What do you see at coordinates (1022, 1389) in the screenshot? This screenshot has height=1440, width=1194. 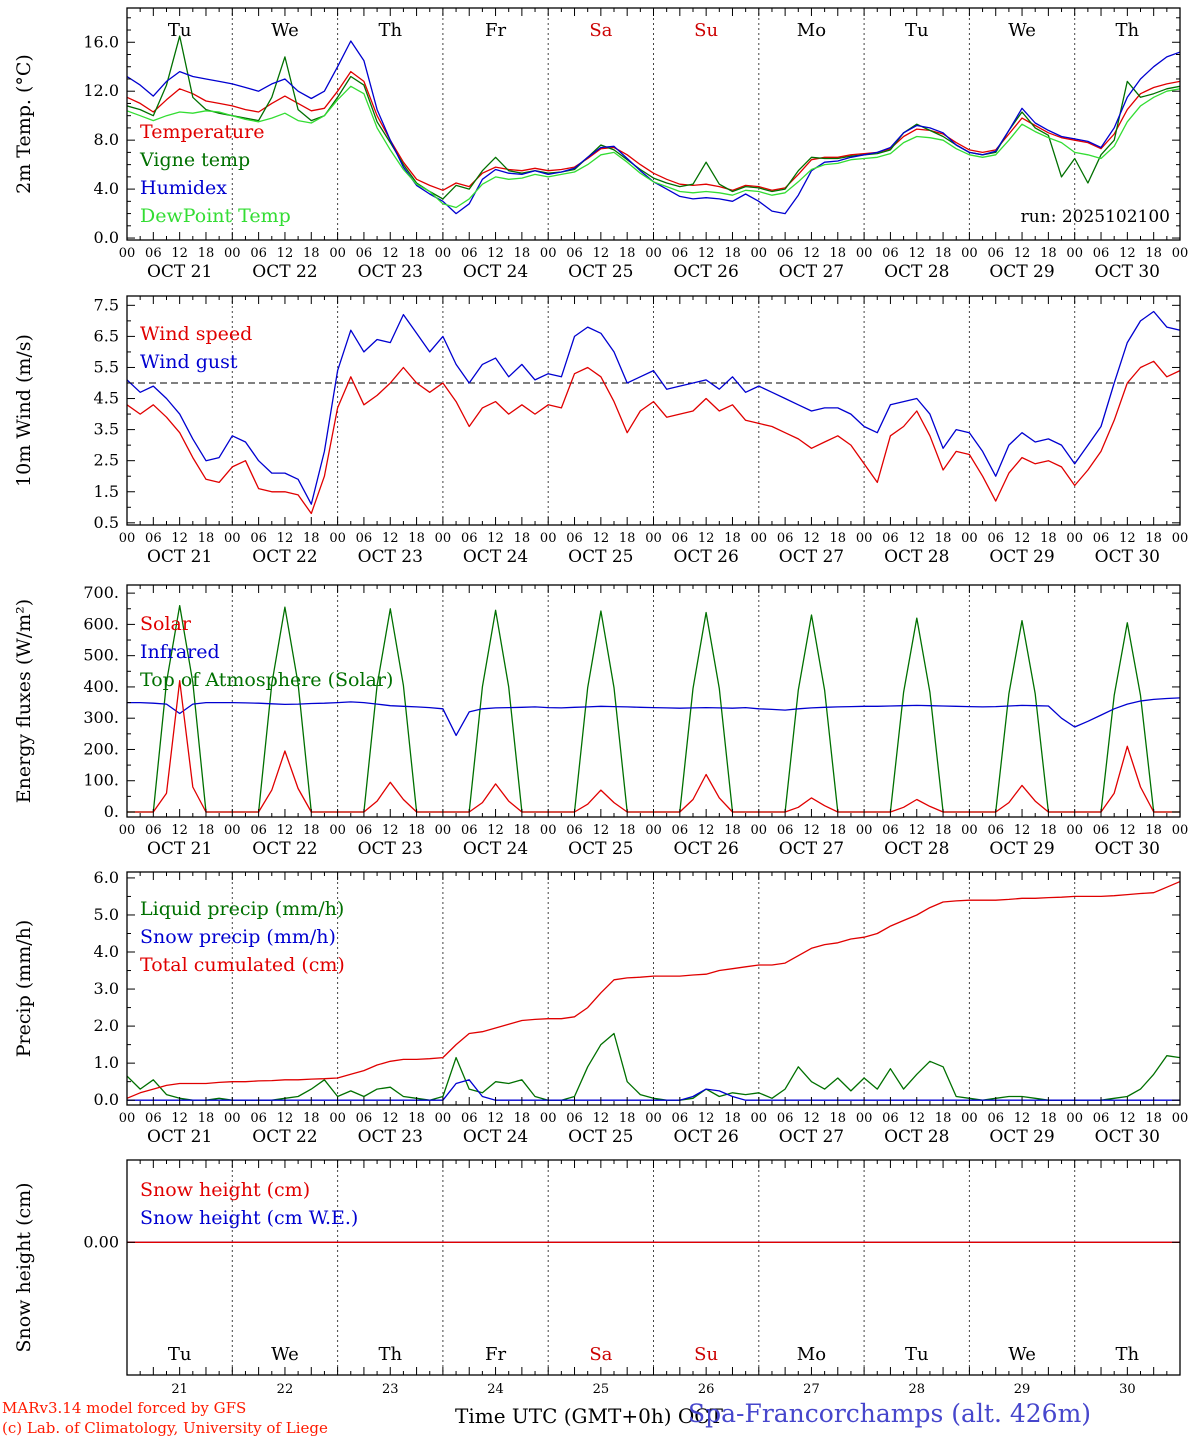 I see `day-number-label: 29` at bounding box center [1022, 1389].